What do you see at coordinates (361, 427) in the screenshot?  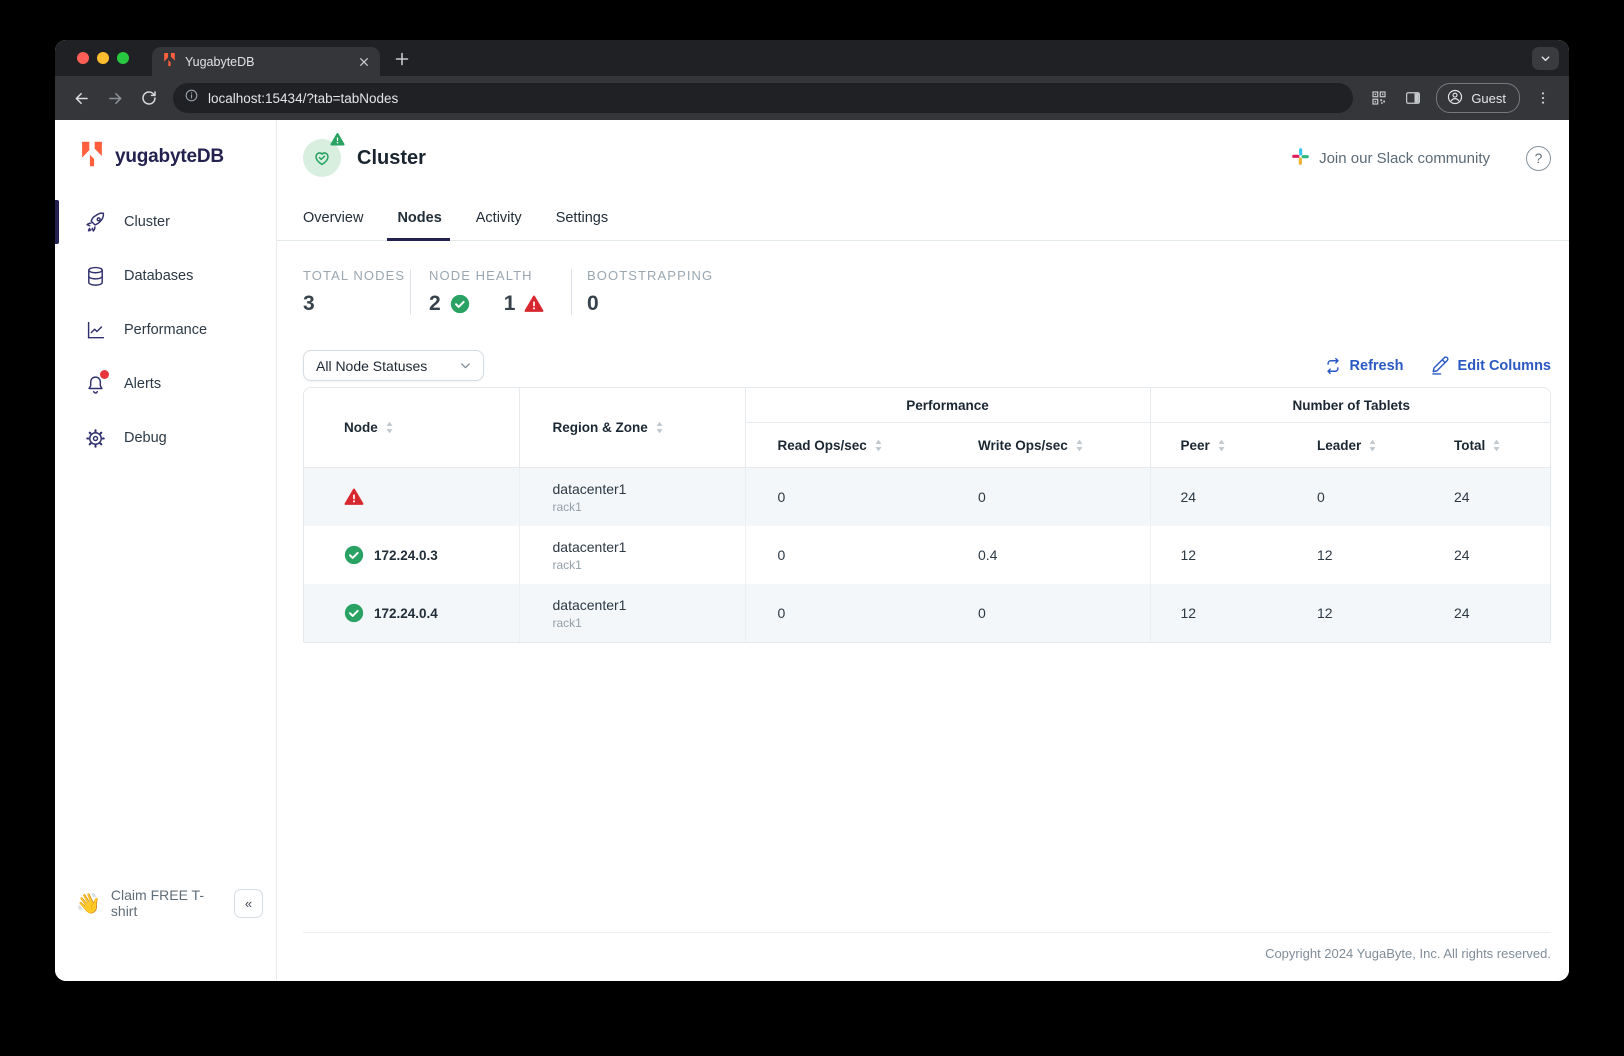 I see `column-label: Node` at bounding box center [361, 427].